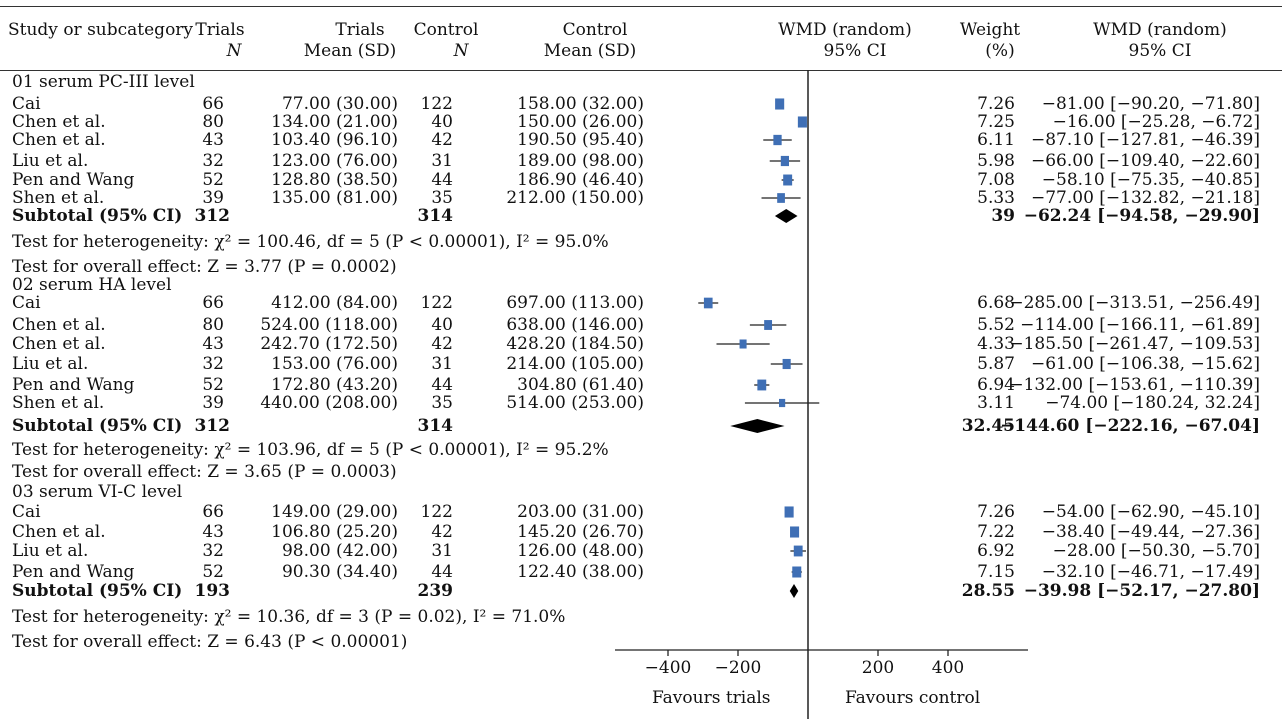 The height and width of the screenshot is (719, 1282). Describe the element at coordinates (329, 403) in the screenshot. I see `study-trials-mean: 440.00 (208.00)` at that location.